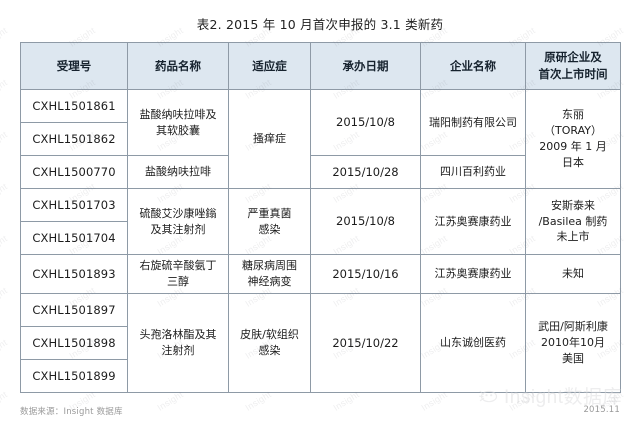 Image resolution: width=640 pixels, height=425 pixels. What do you see at coordinates (178, 334) in the screenshot?
I see `drug-name-line1: 头孢洛林酯及其` at bounding box center [178, 334].